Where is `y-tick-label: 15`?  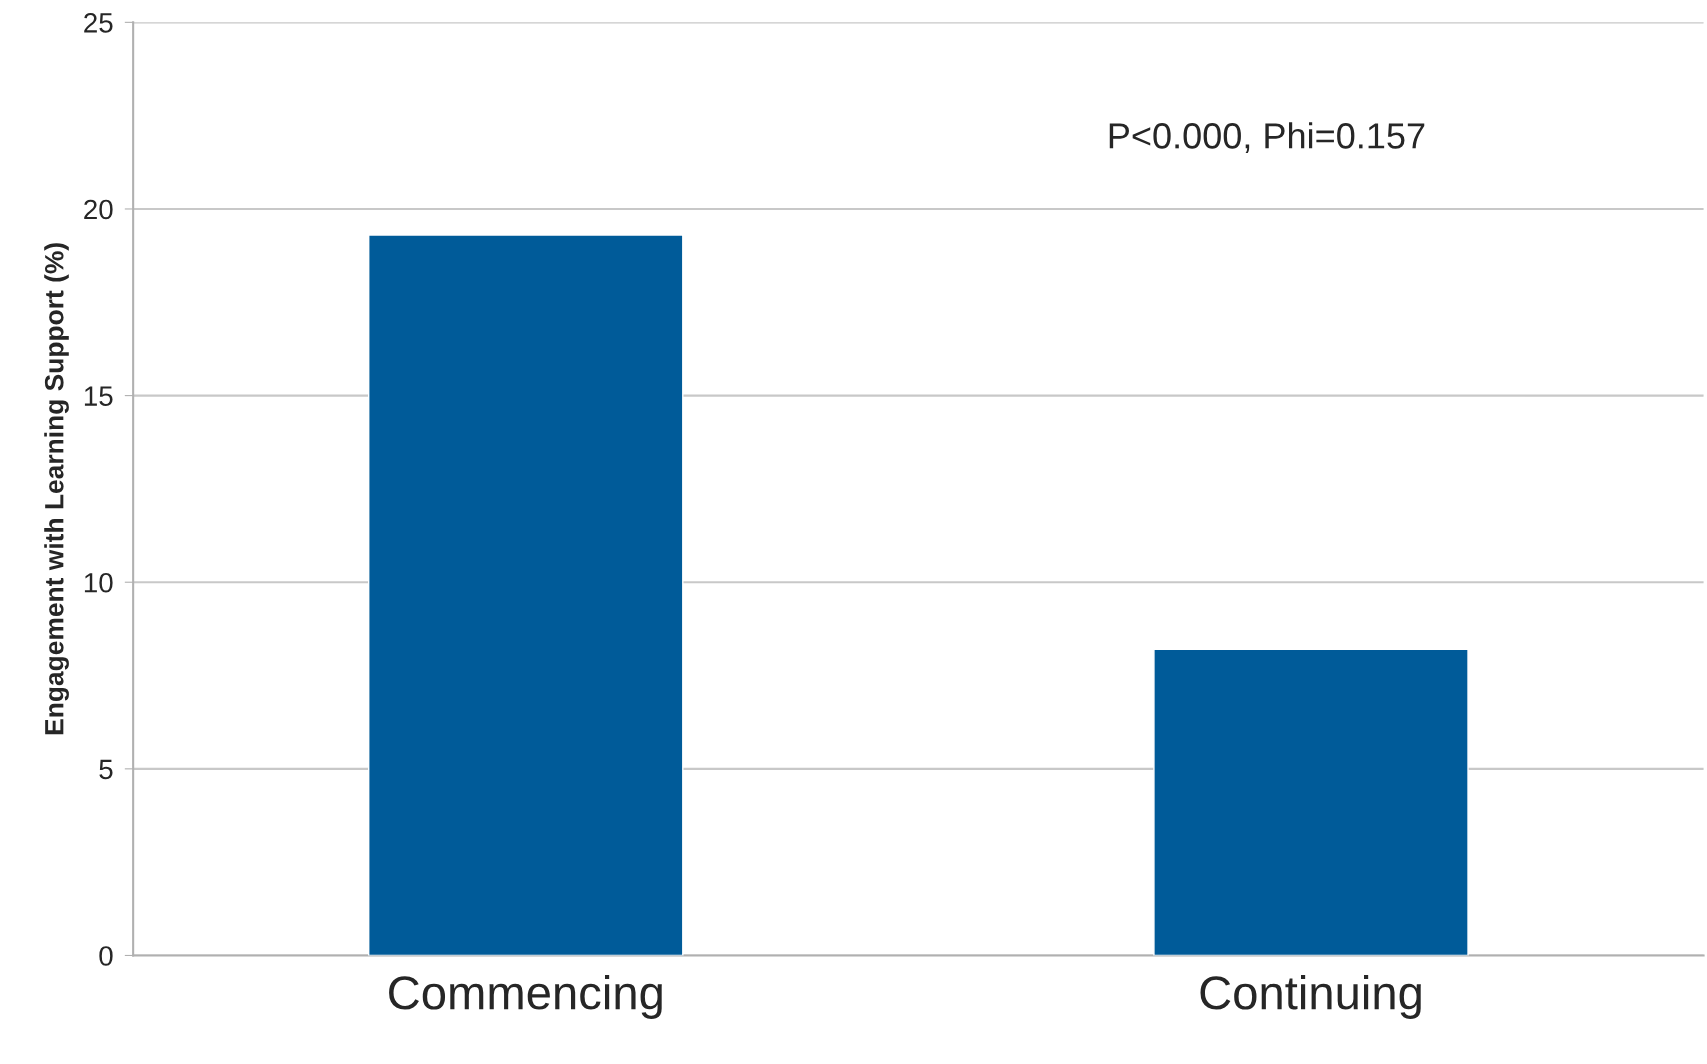 y-tick-label: 15 is located at coordinates (98, 396).